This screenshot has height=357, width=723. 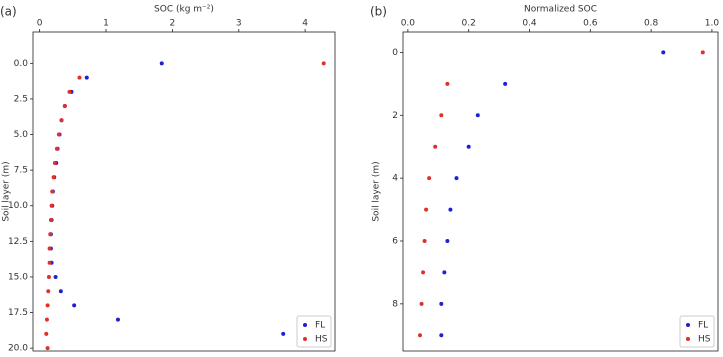 What do you see at coordinates (18, 313) in the screenshot?
I see `y-tick-label: 17.5` at bounding box center [18, 313].